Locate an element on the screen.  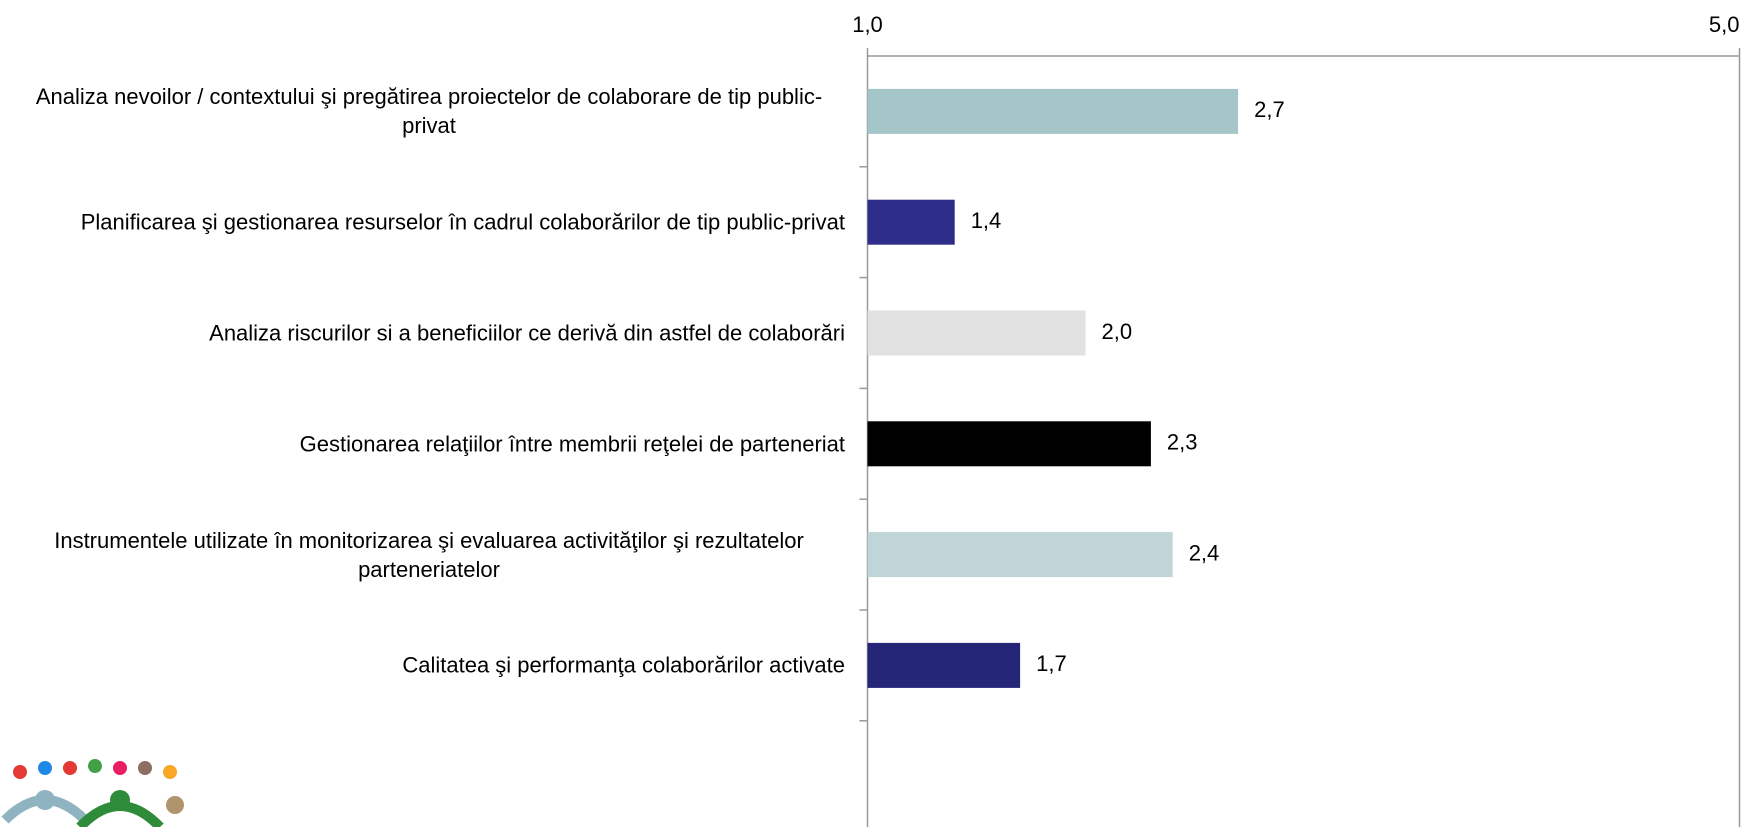
x-tick-label: 1,0 is located at coordinates (867, 24).